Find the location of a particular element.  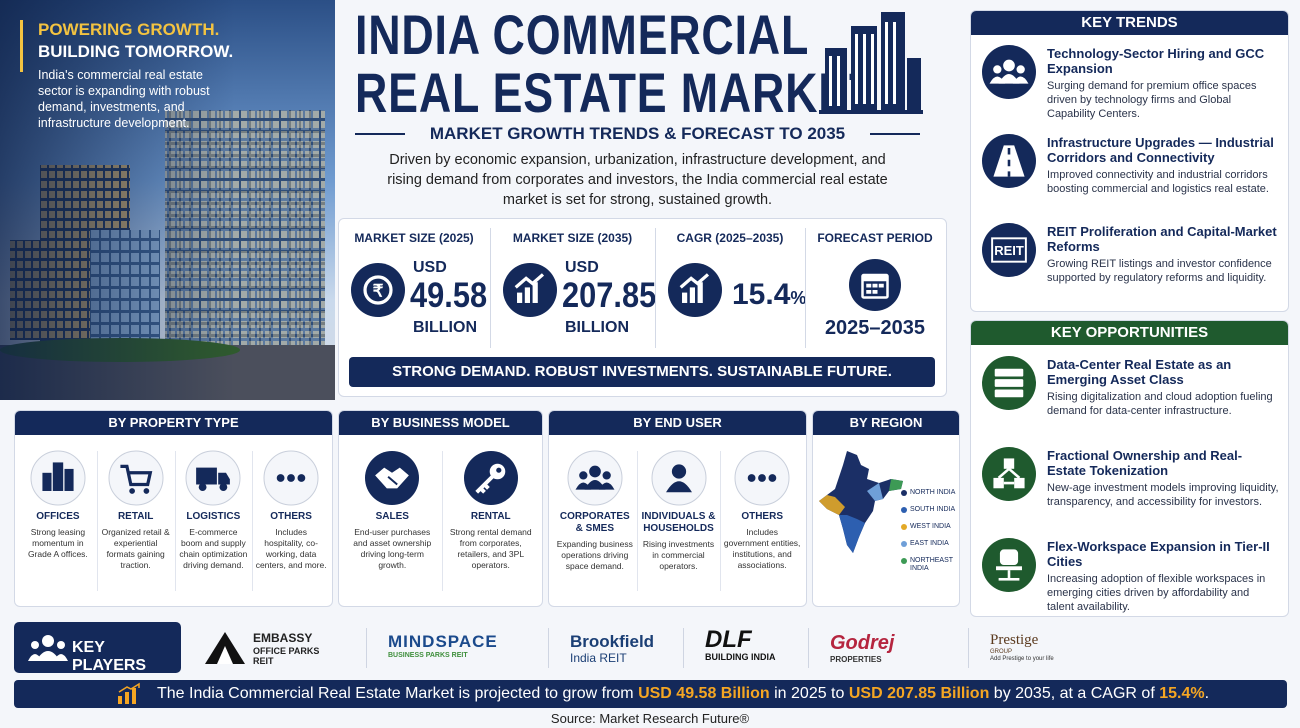

stat-unit: % is located at coordinates (798, 298).